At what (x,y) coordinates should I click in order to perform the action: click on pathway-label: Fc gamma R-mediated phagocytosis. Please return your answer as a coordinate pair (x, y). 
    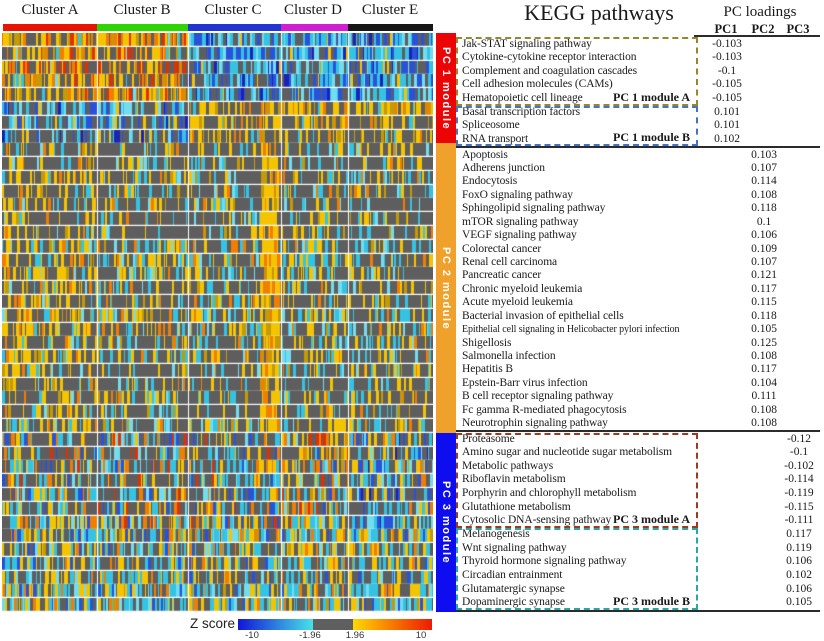
    Looking at the image, I should click on (544, 409).